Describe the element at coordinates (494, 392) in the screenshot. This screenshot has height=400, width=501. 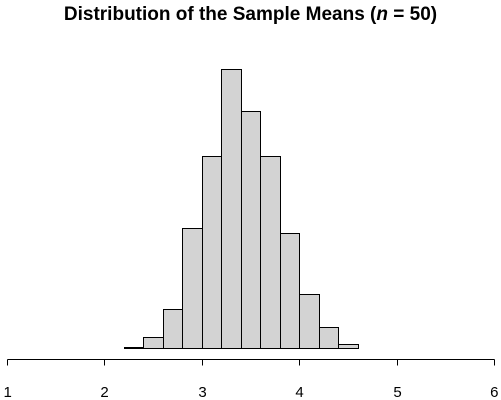
I see `x-tick-label-6: 6` at that location.